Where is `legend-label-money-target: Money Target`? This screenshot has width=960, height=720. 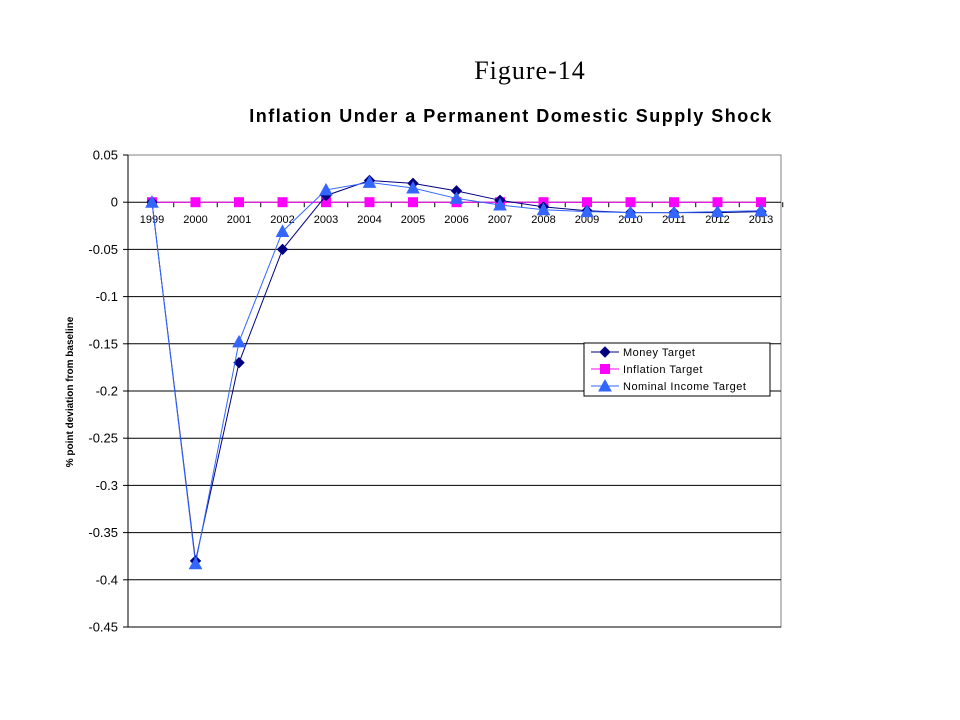
legend-label-money-target: Money Target is located at coordinates (659, 353).